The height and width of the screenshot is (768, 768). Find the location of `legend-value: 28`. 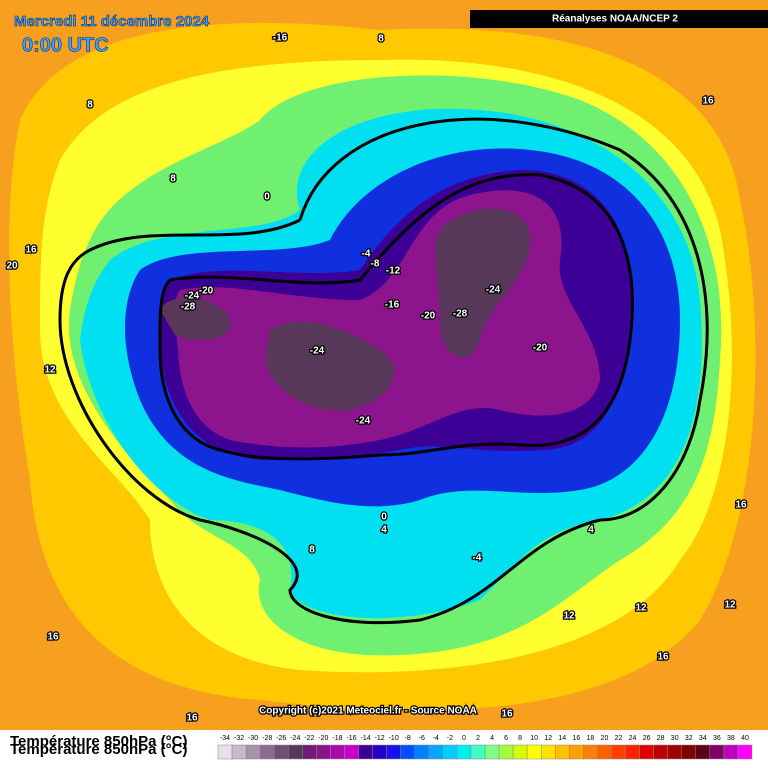

legend-value: 28 is located at coordinates (661, 738).